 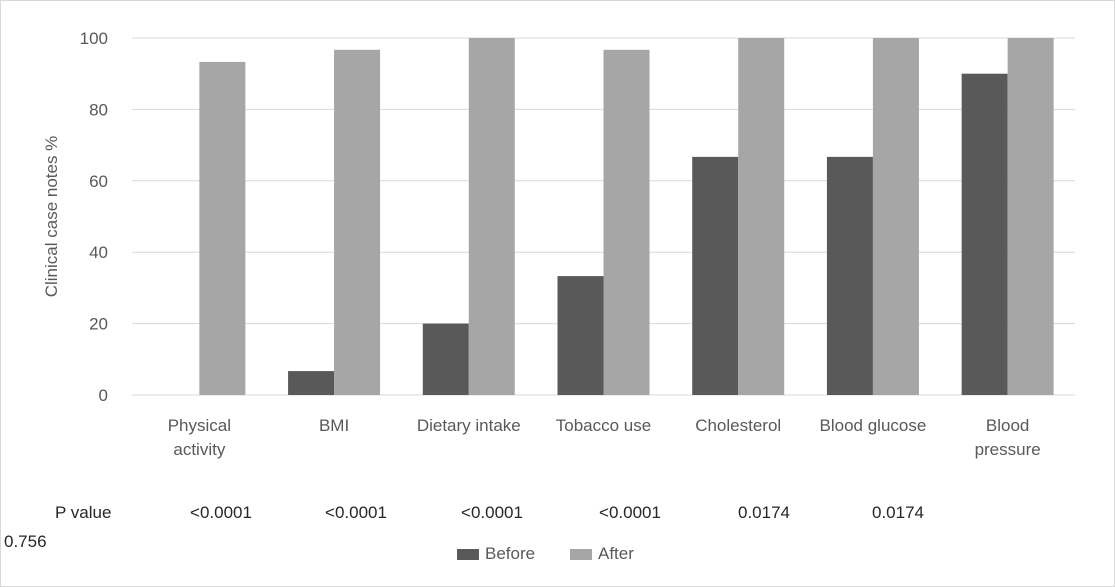 What do you see at coordinates (1008, 449) in the screenshot?
I see `x-tick-label: pressure` at bounding box center [1008, 449].